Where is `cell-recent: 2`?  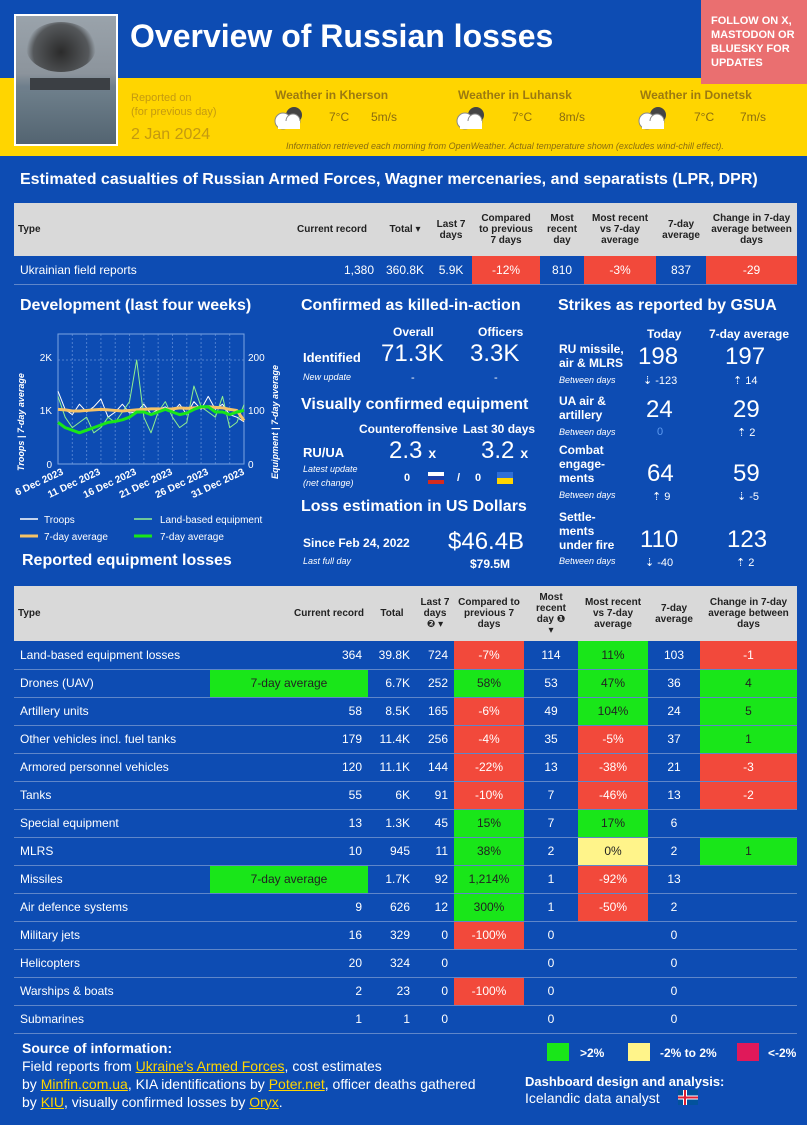 cell-recent: 2 is located at coordinates (551, 851).